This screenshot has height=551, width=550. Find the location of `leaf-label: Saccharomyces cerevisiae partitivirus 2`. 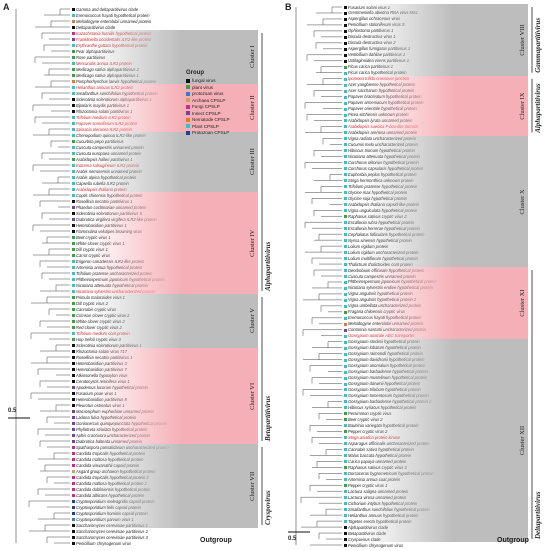

leaf-label: Saccharomyces cerevisiae partitivirus 2 is located at coordinates (112, 531).